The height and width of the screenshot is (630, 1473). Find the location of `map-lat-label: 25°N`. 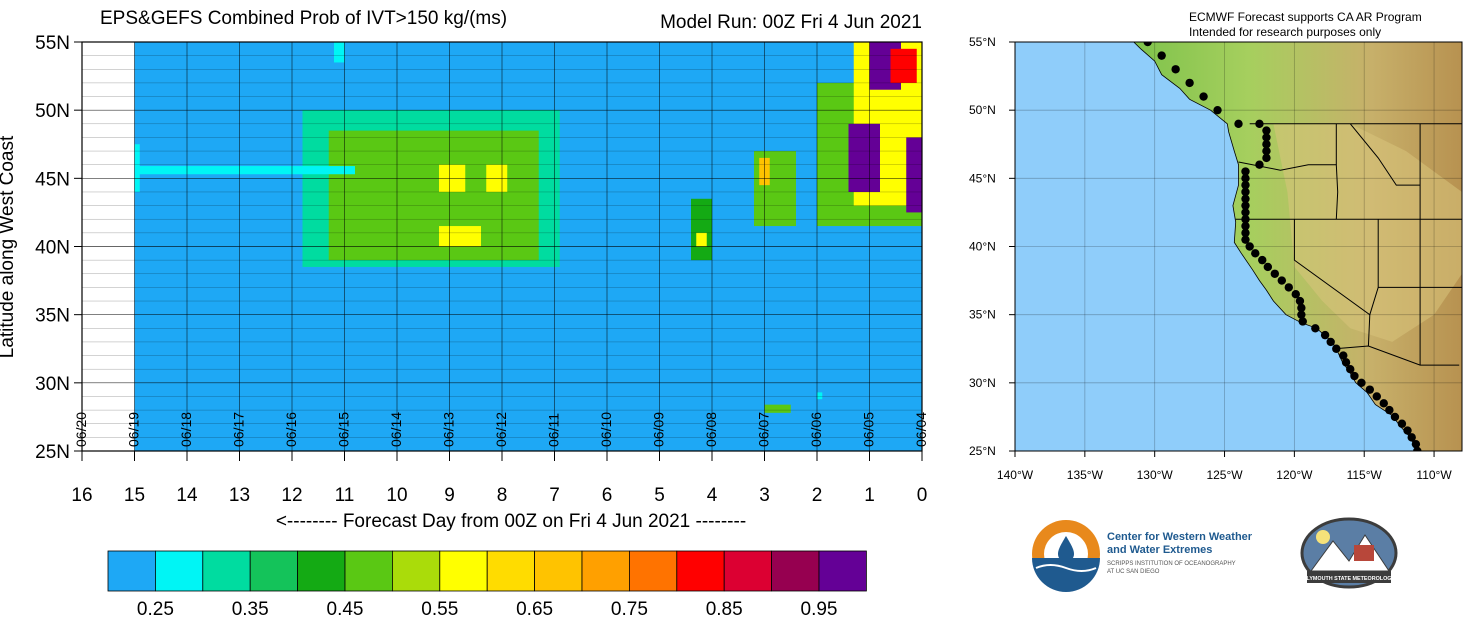

map-lat-label: 25°N is located at coordinates (982, 451).